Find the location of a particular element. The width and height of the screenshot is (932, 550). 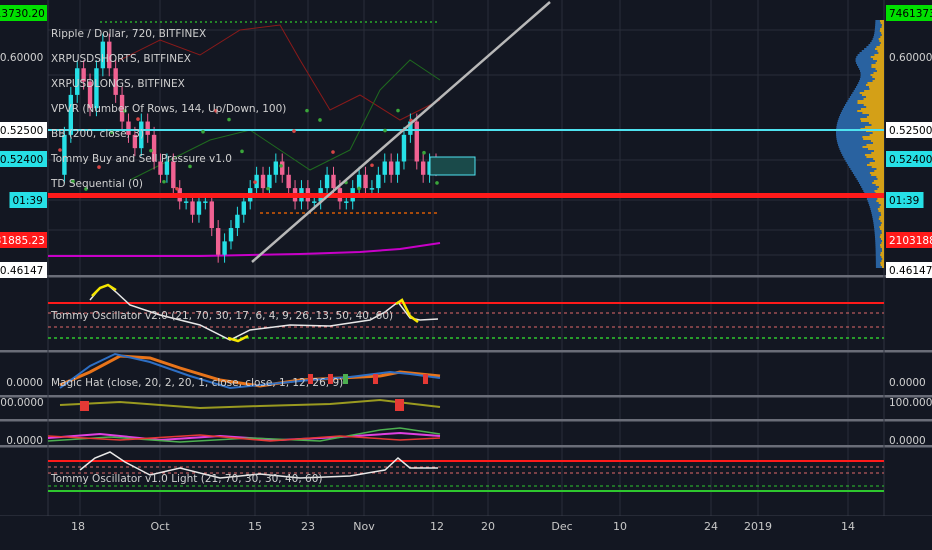

time-tick-label: 12 is located at coordinates (437, 526).